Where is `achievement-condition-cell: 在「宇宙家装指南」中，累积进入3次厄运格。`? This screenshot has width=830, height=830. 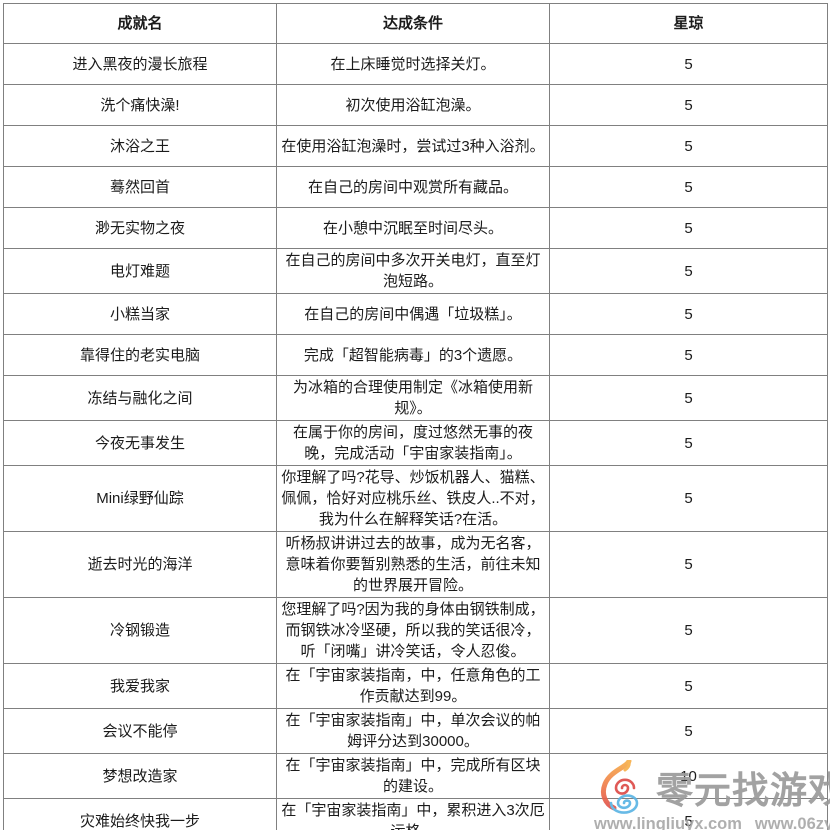
achievement-condition-cell: 在「宇宙家装指南」中，累积进入3次厄运格。 is located at coordinates (413, 814).